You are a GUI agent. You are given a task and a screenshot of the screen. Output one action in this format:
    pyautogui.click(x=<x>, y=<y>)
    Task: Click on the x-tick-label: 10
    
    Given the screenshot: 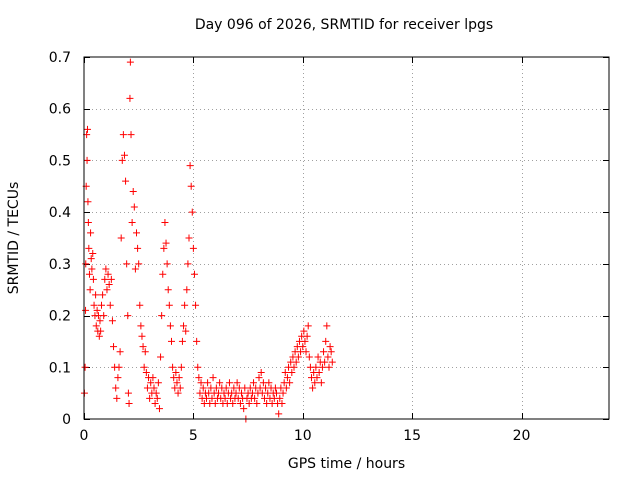 What is the action you would take?
    pyautogui.click(x=303, y=436)
    